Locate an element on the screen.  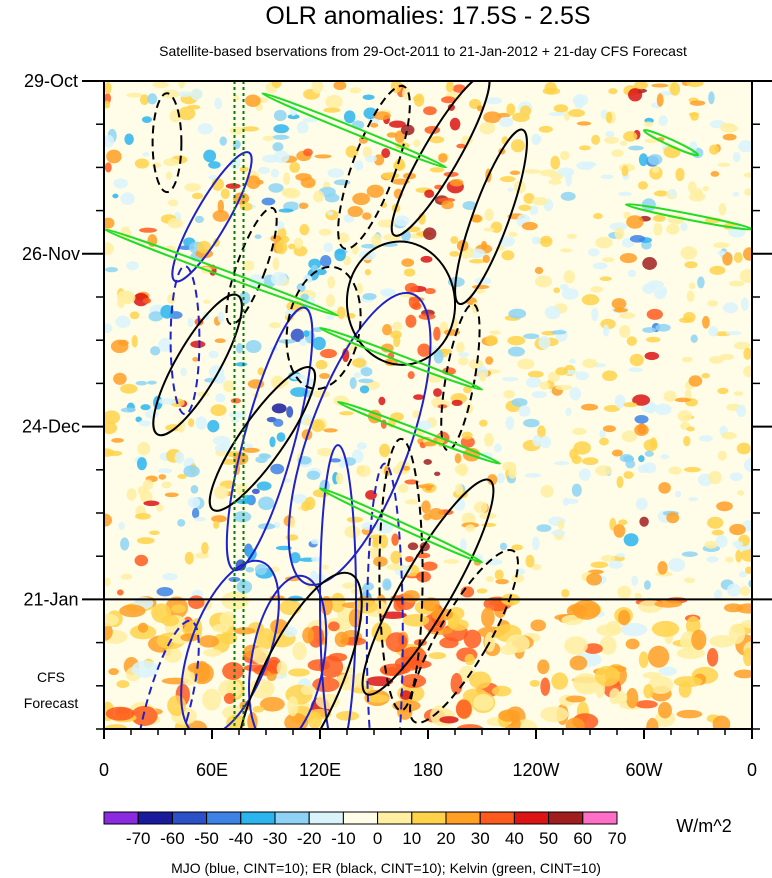
kelvin-contour is located at coordinates (354, 130).